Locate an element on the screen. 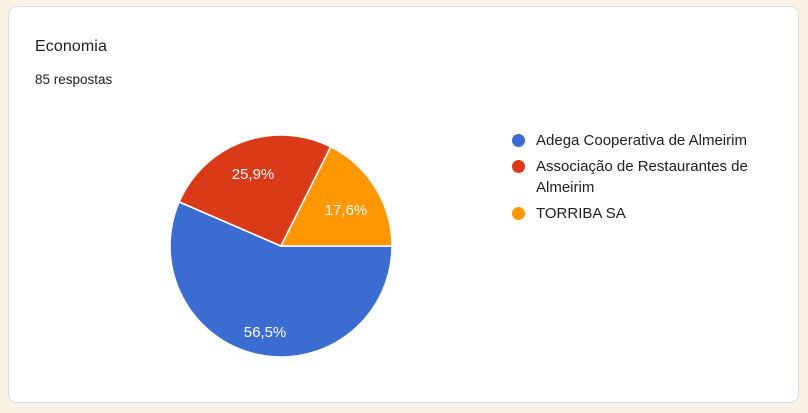 The image size is (808, 413). pie-slice-adega-cooperativa is located at coordinates (281, 279).